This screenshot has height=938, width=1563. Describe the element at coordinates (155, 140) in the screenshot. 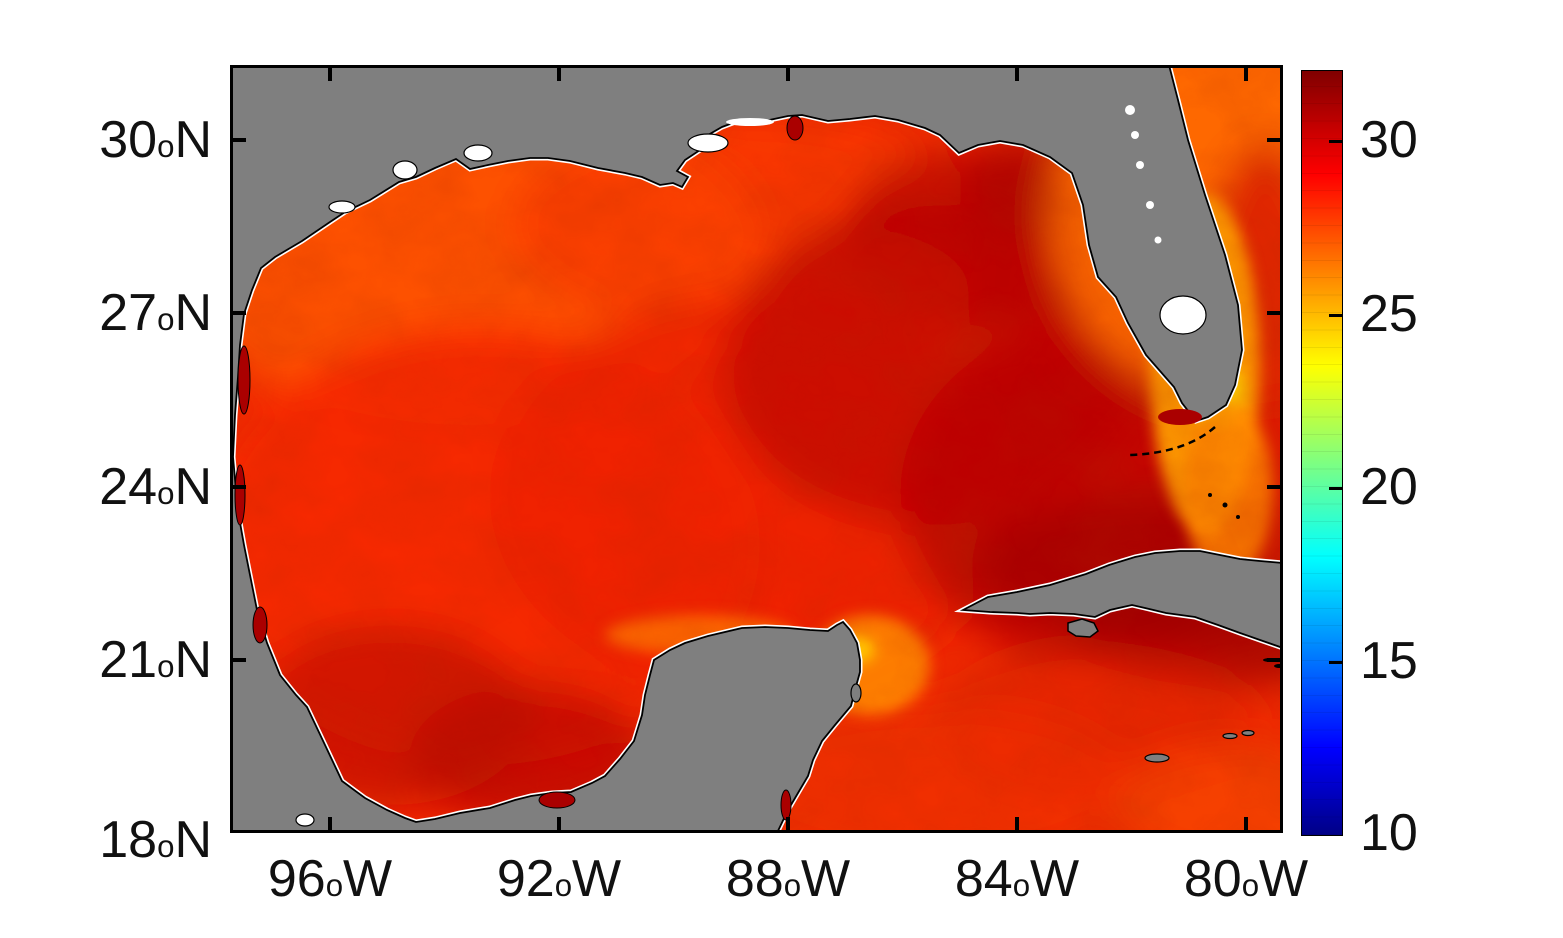

I see `y-tick-label: 30oN` at that location.